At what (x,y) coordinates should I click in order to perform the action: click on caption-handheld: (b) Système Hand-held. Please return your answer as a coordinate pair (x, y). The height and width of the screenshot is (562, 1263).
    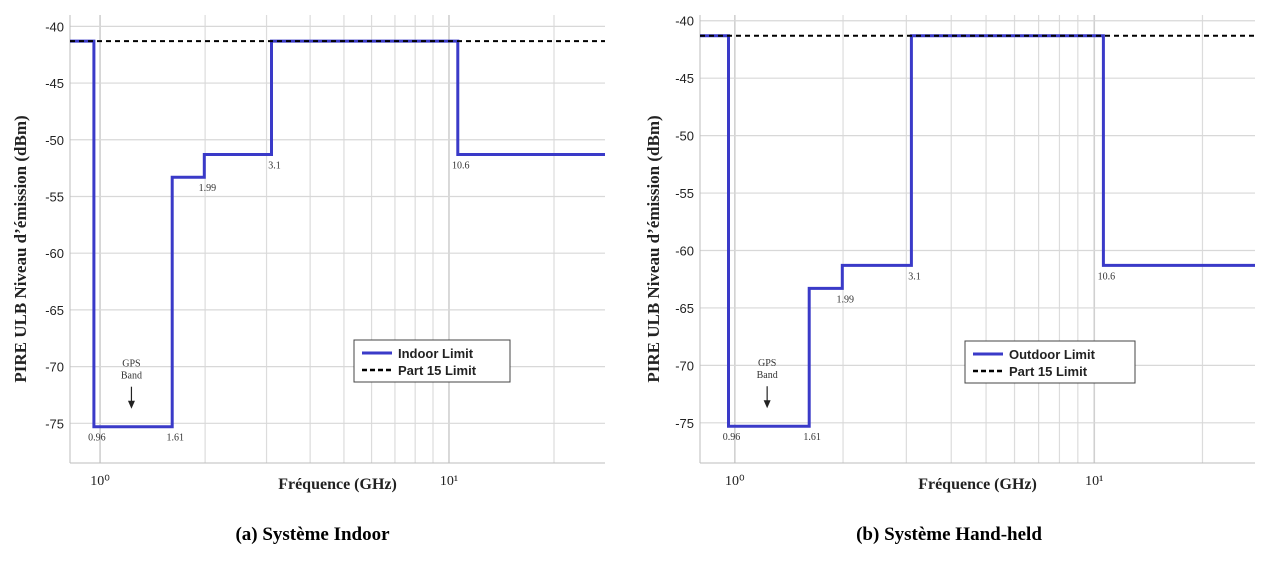
    Looking at the image, I should click on (949, 534).